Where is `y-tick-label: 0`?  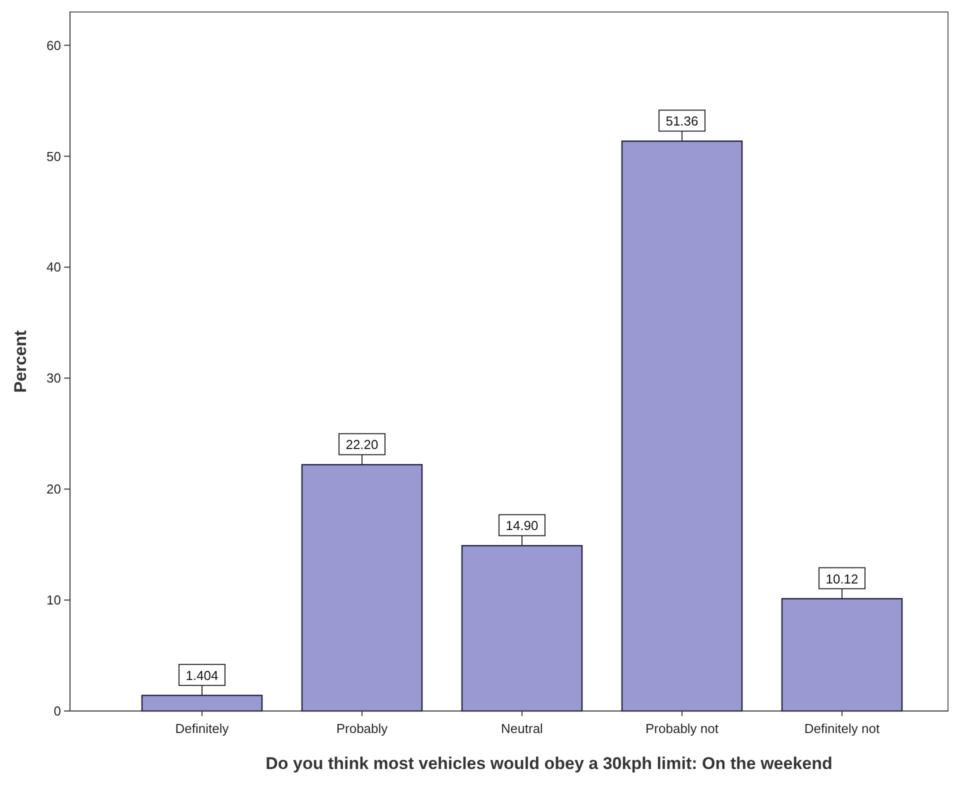 y-tick-label: 0 is located at coordinates (57, 711).